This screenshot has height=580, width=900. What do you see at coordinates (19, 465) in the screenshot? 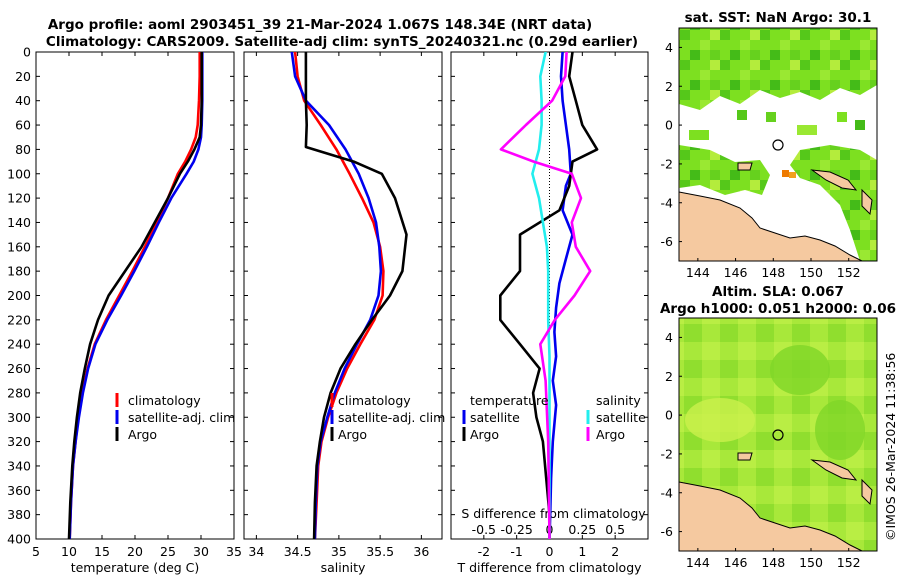
I see `y-tick-label: 340` at bounding box center [19, 465].